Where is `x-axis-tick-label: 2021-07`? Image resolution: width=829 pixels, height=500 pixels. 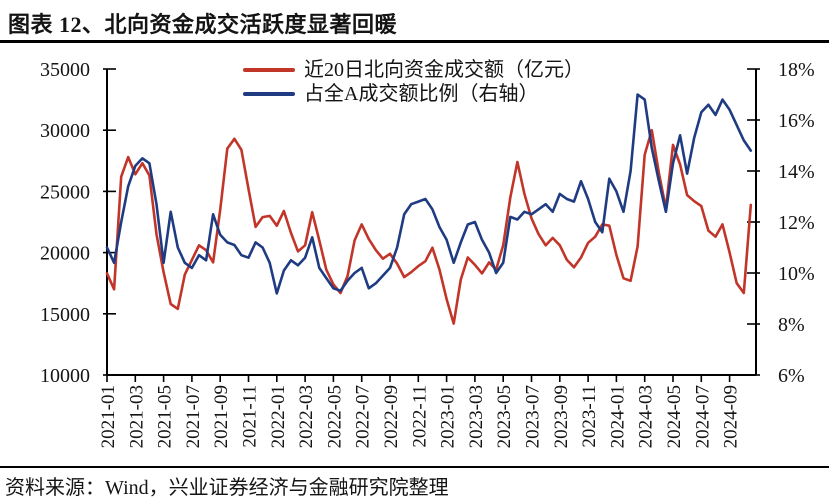
x-axis-tick-label: 2021-07 is located at coordinates (193, 416).